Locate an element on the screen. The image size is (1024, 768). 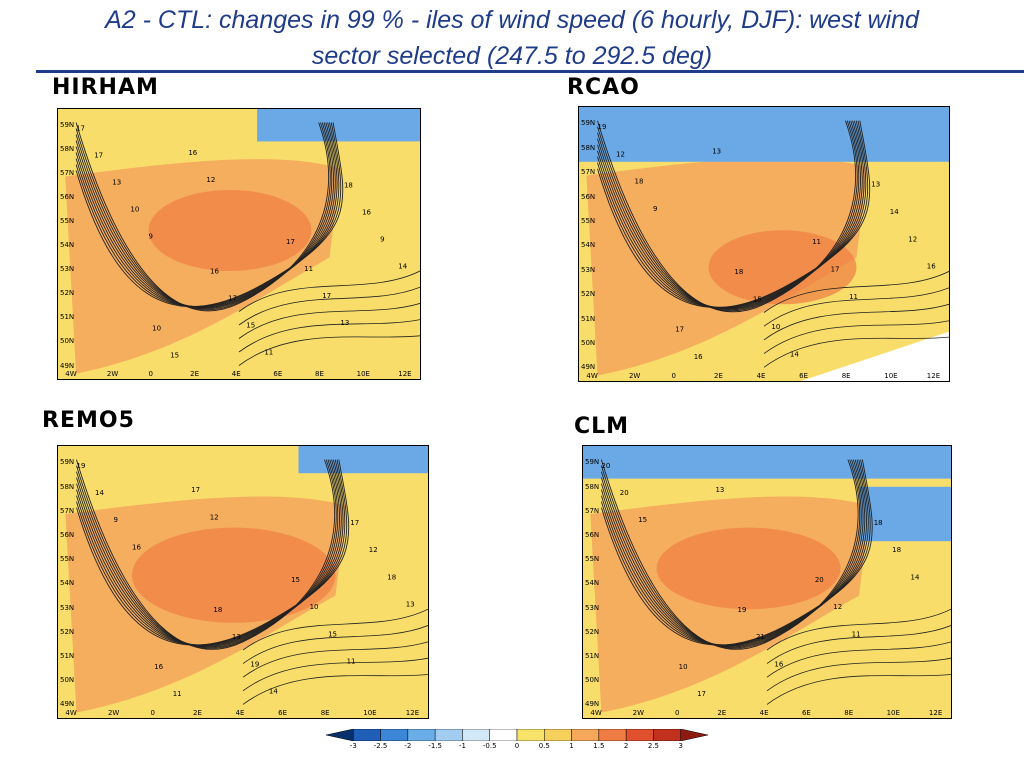
high-change-region is located at coordinates (234, 575).